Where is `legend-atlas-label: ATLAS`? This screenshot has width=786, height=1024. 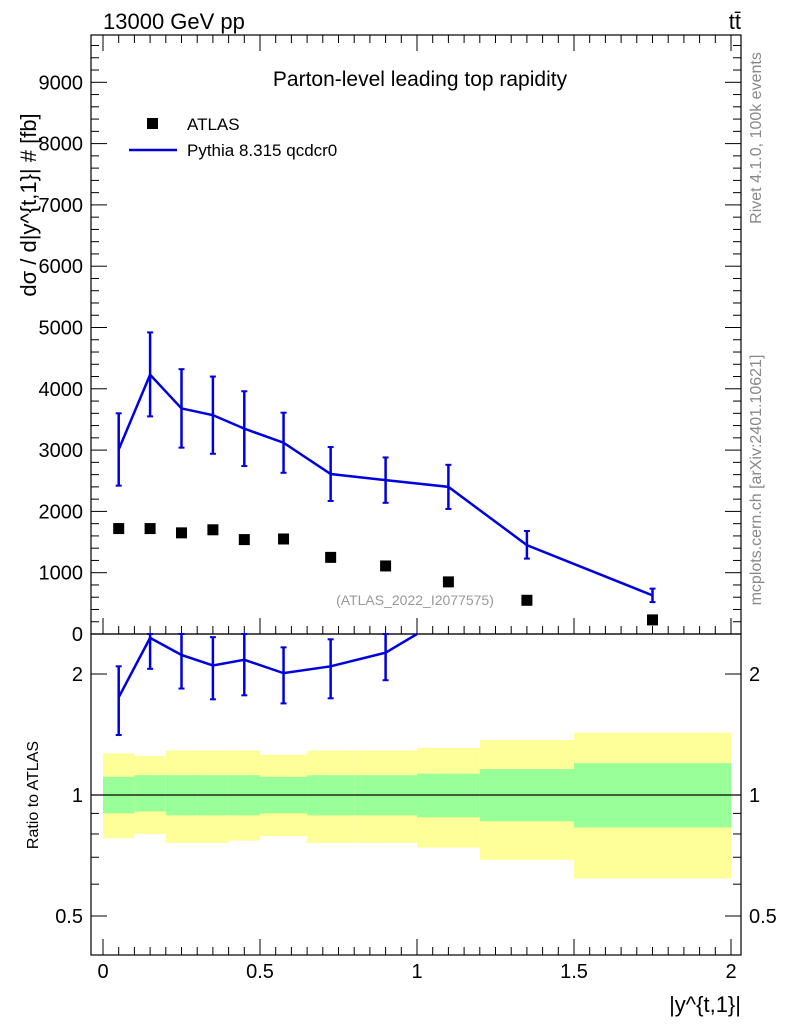 legend-atlas-label: ATLAS is located at coordinates (213, 124).